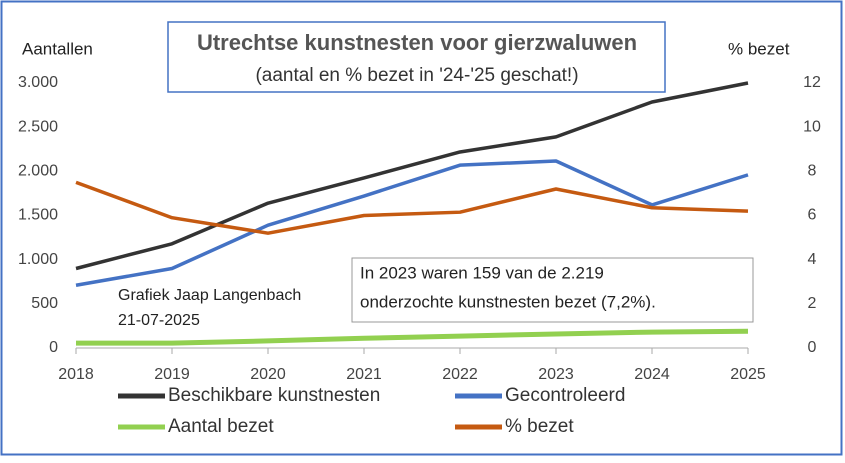 The image size is (845, 463). I want to click on y2-tick-label: 0, so click(812, 347).